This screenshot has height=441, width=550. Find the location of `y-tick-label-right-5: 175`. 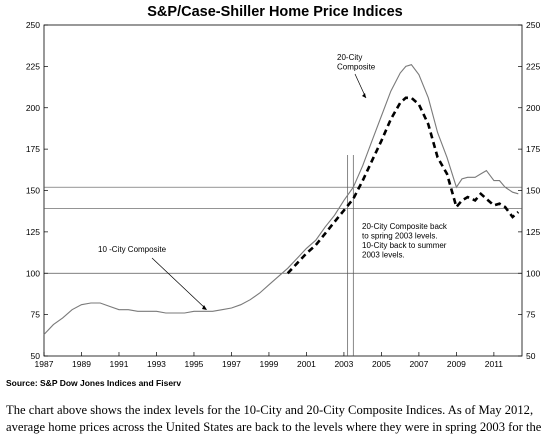

y-tick-label-right-5: 175 is located at coordinates (533, 149).